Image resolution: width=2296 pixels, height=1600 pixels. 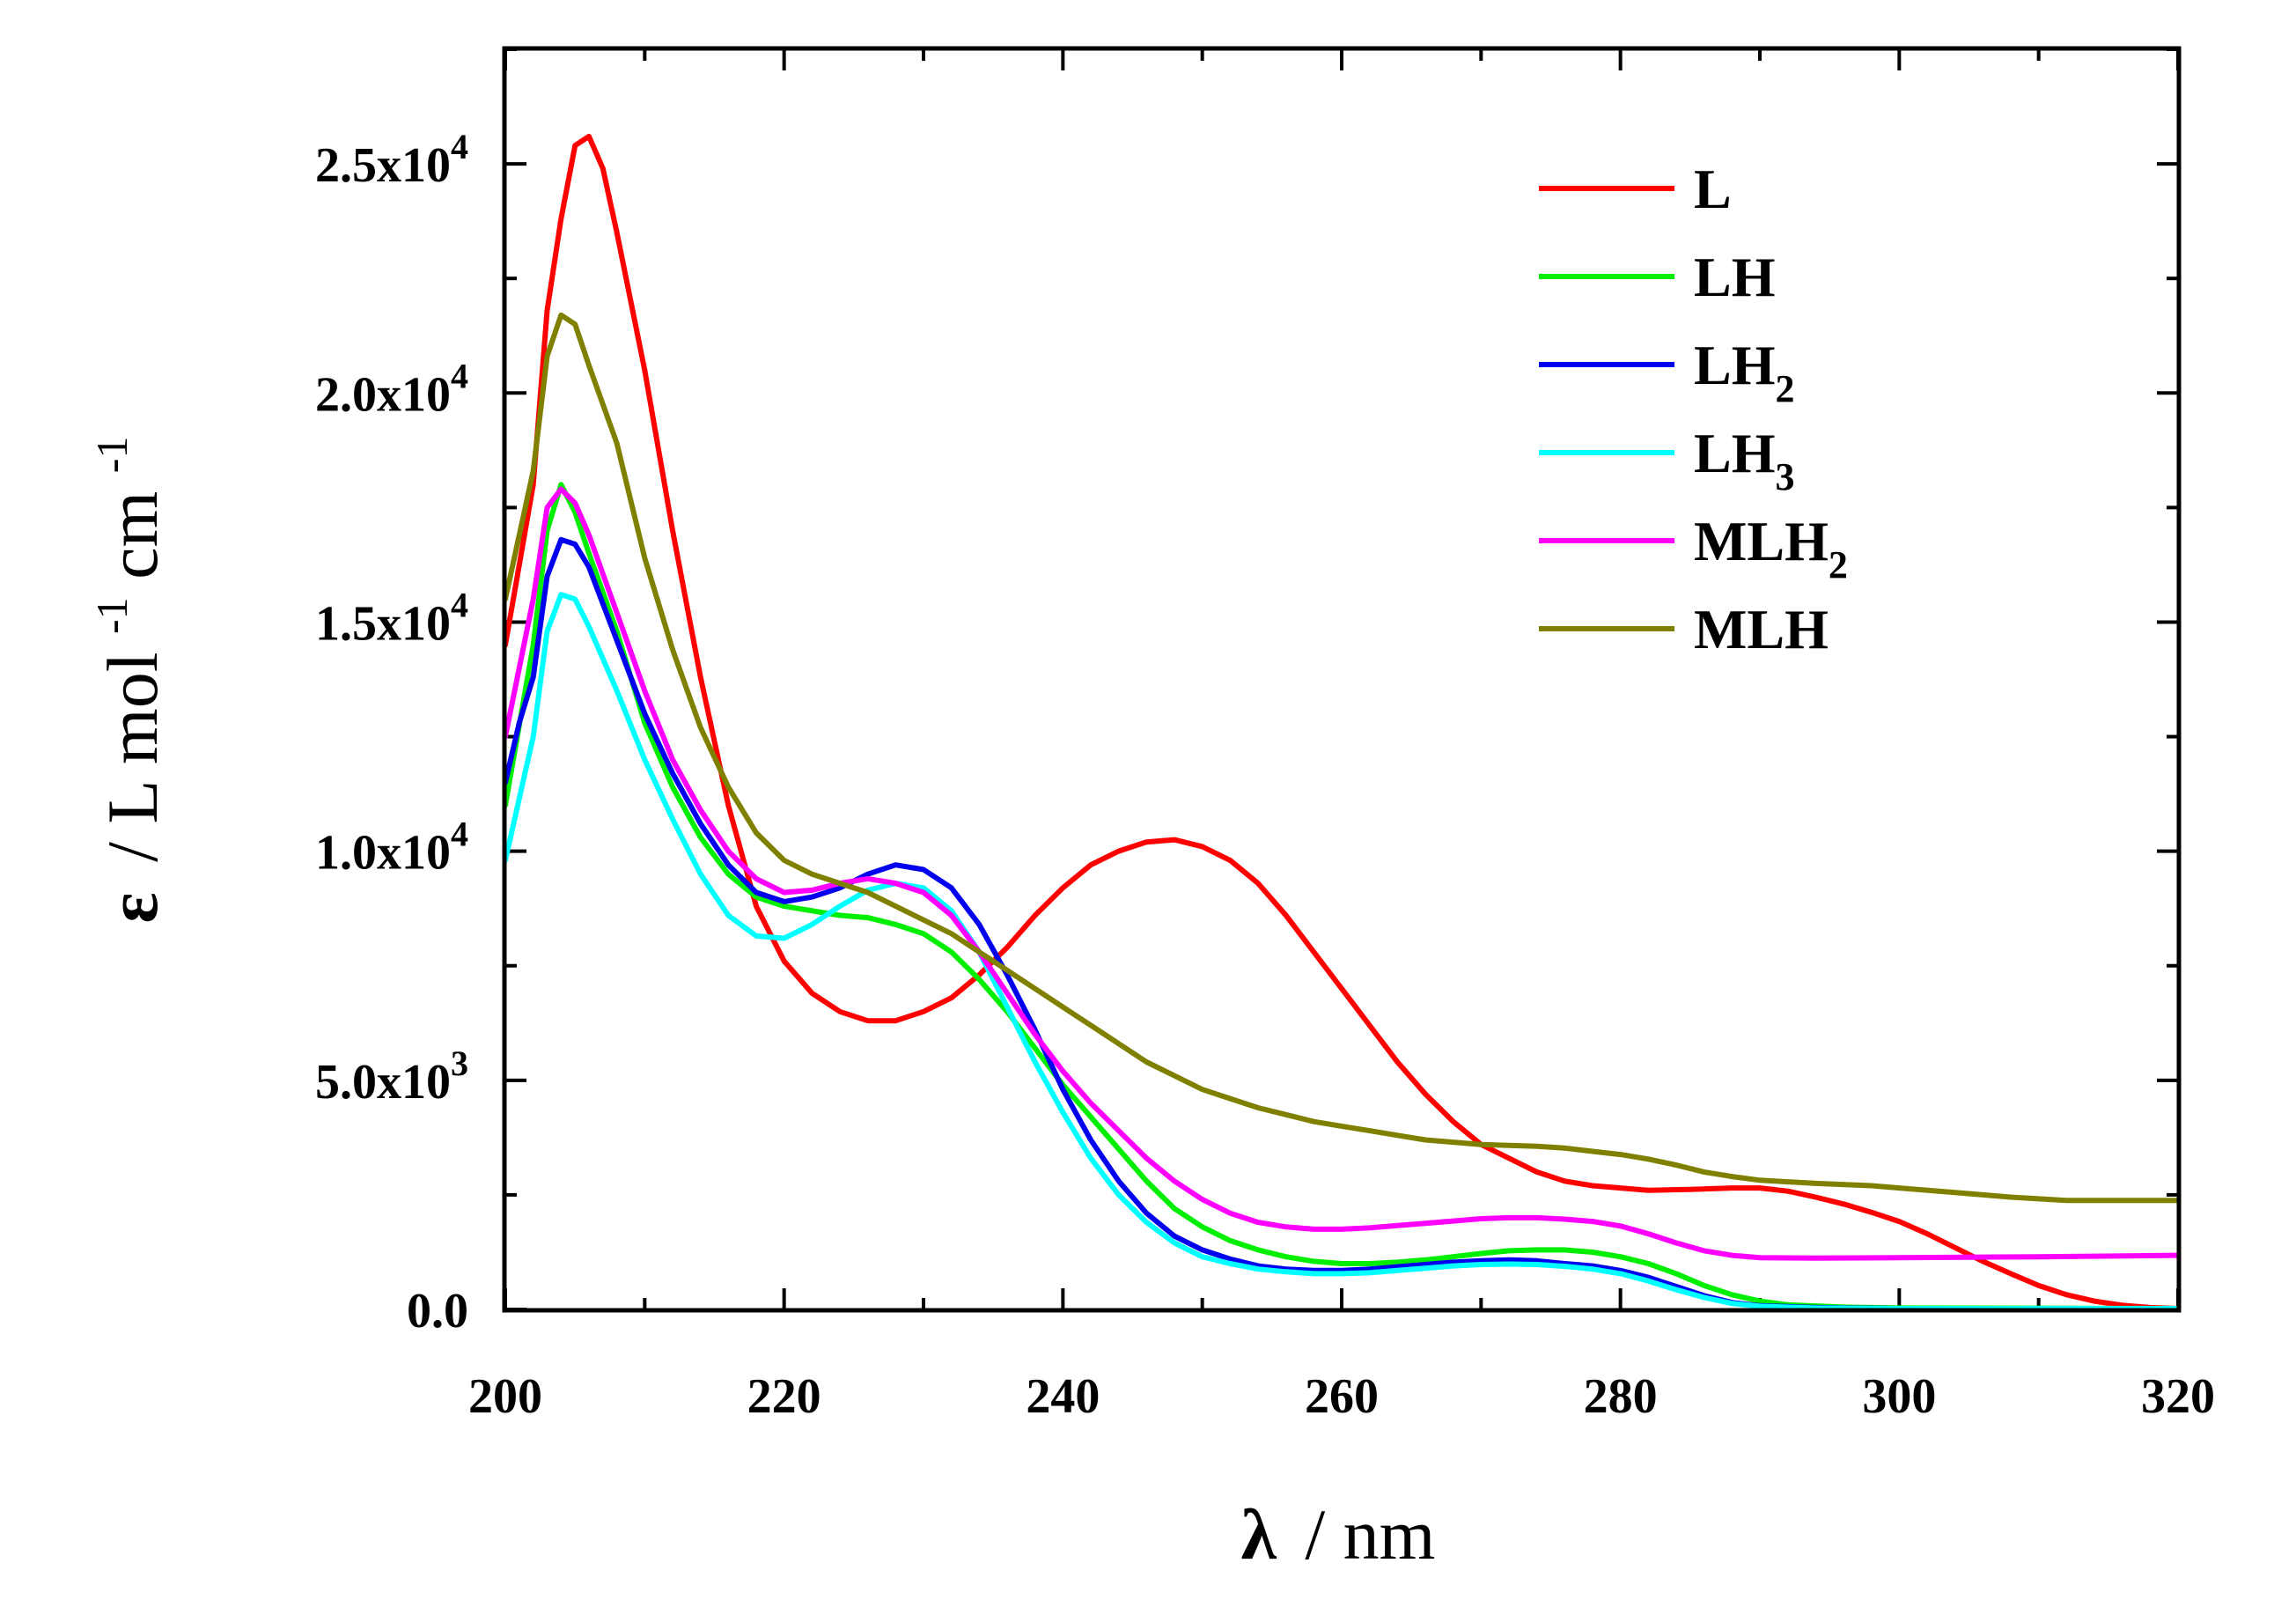 I want to click on y-axis-unit-a: / L mol, so click(x=132, y=757).